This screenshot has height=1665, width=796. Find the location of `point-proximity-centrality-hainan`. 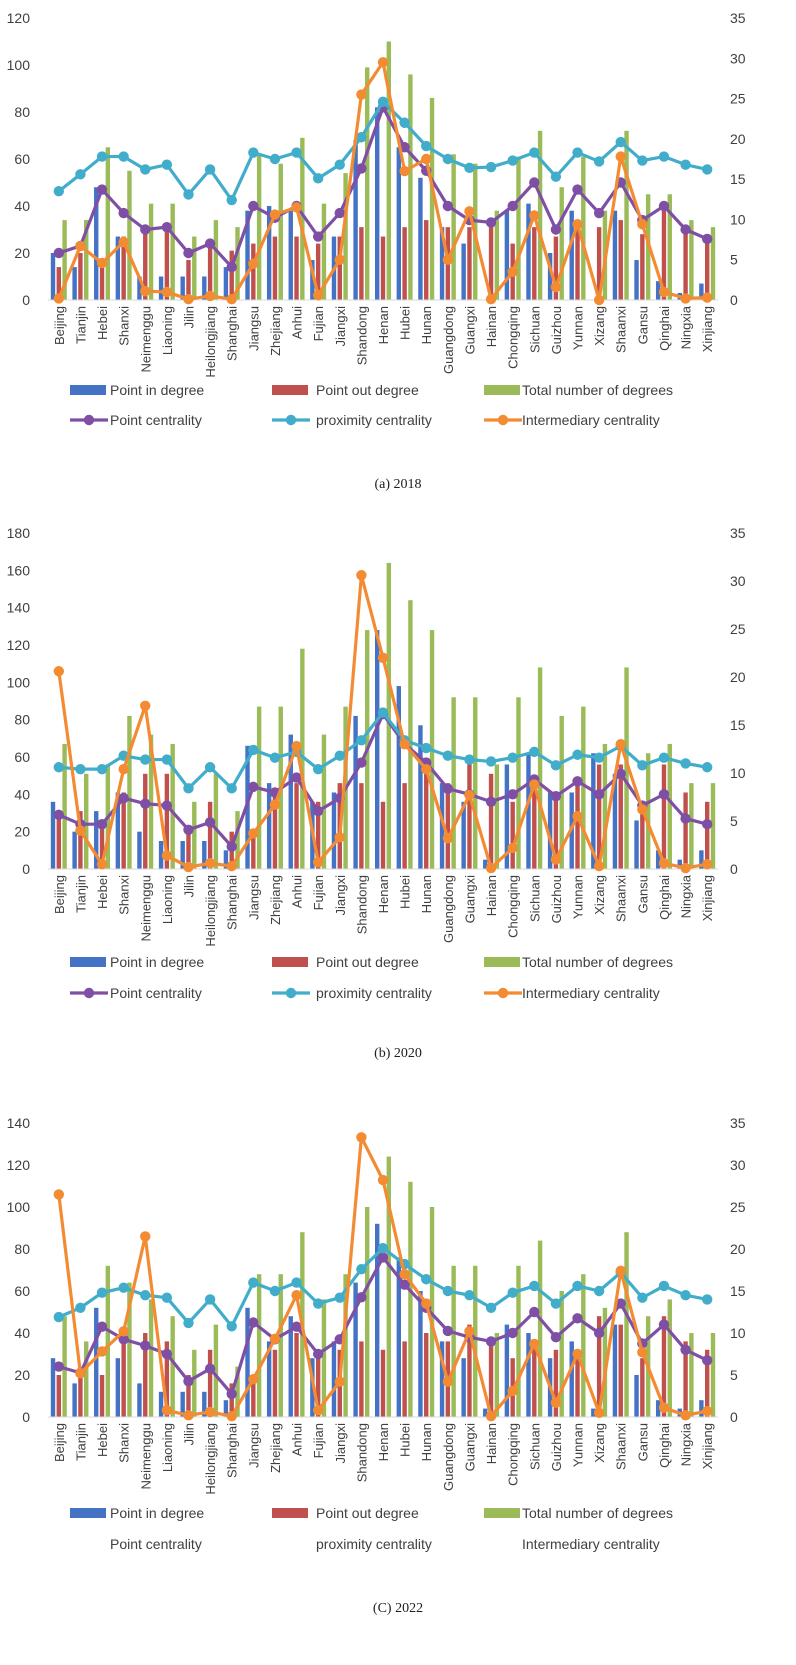

point-proximity-centrality-hainan is located at coordinates (491, 167).